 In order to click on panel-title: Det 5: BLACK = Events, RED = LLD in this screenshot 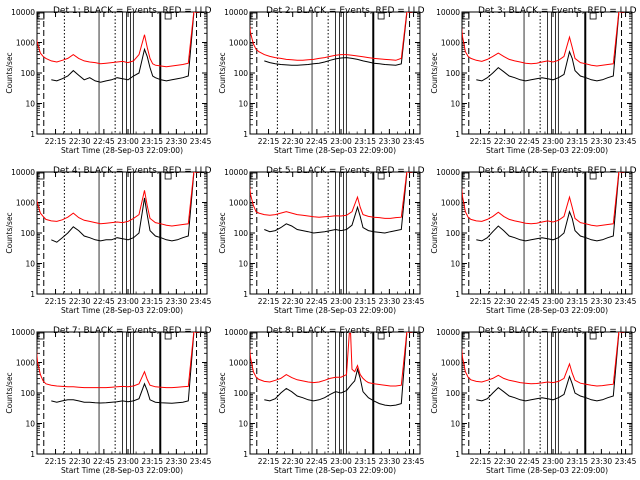, I will do `click(345, 171)`.